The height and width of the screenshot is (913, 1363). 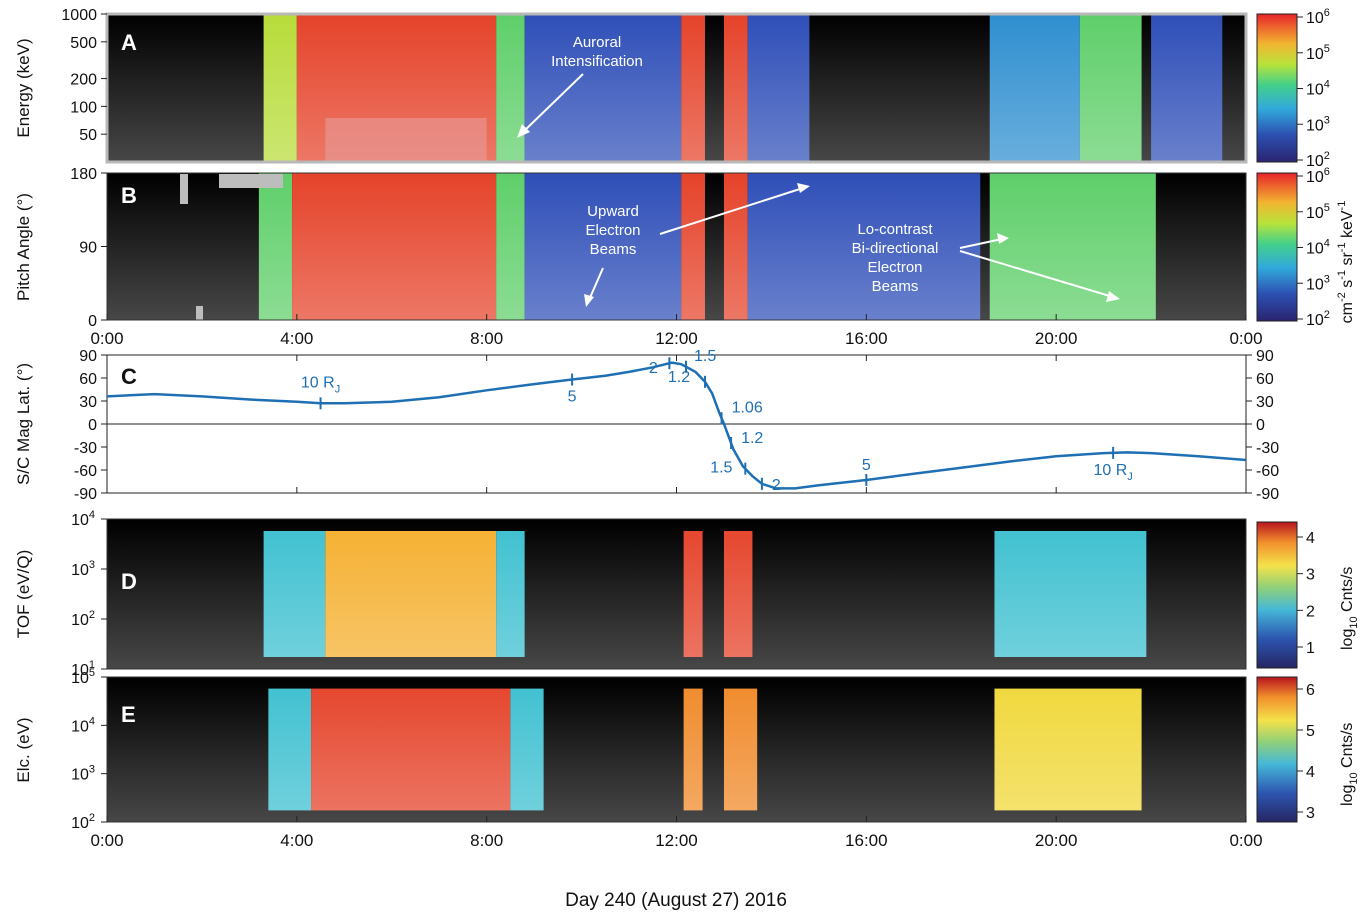 I want to click on x-tick-label: 8:00, so click(x=486, y=840).